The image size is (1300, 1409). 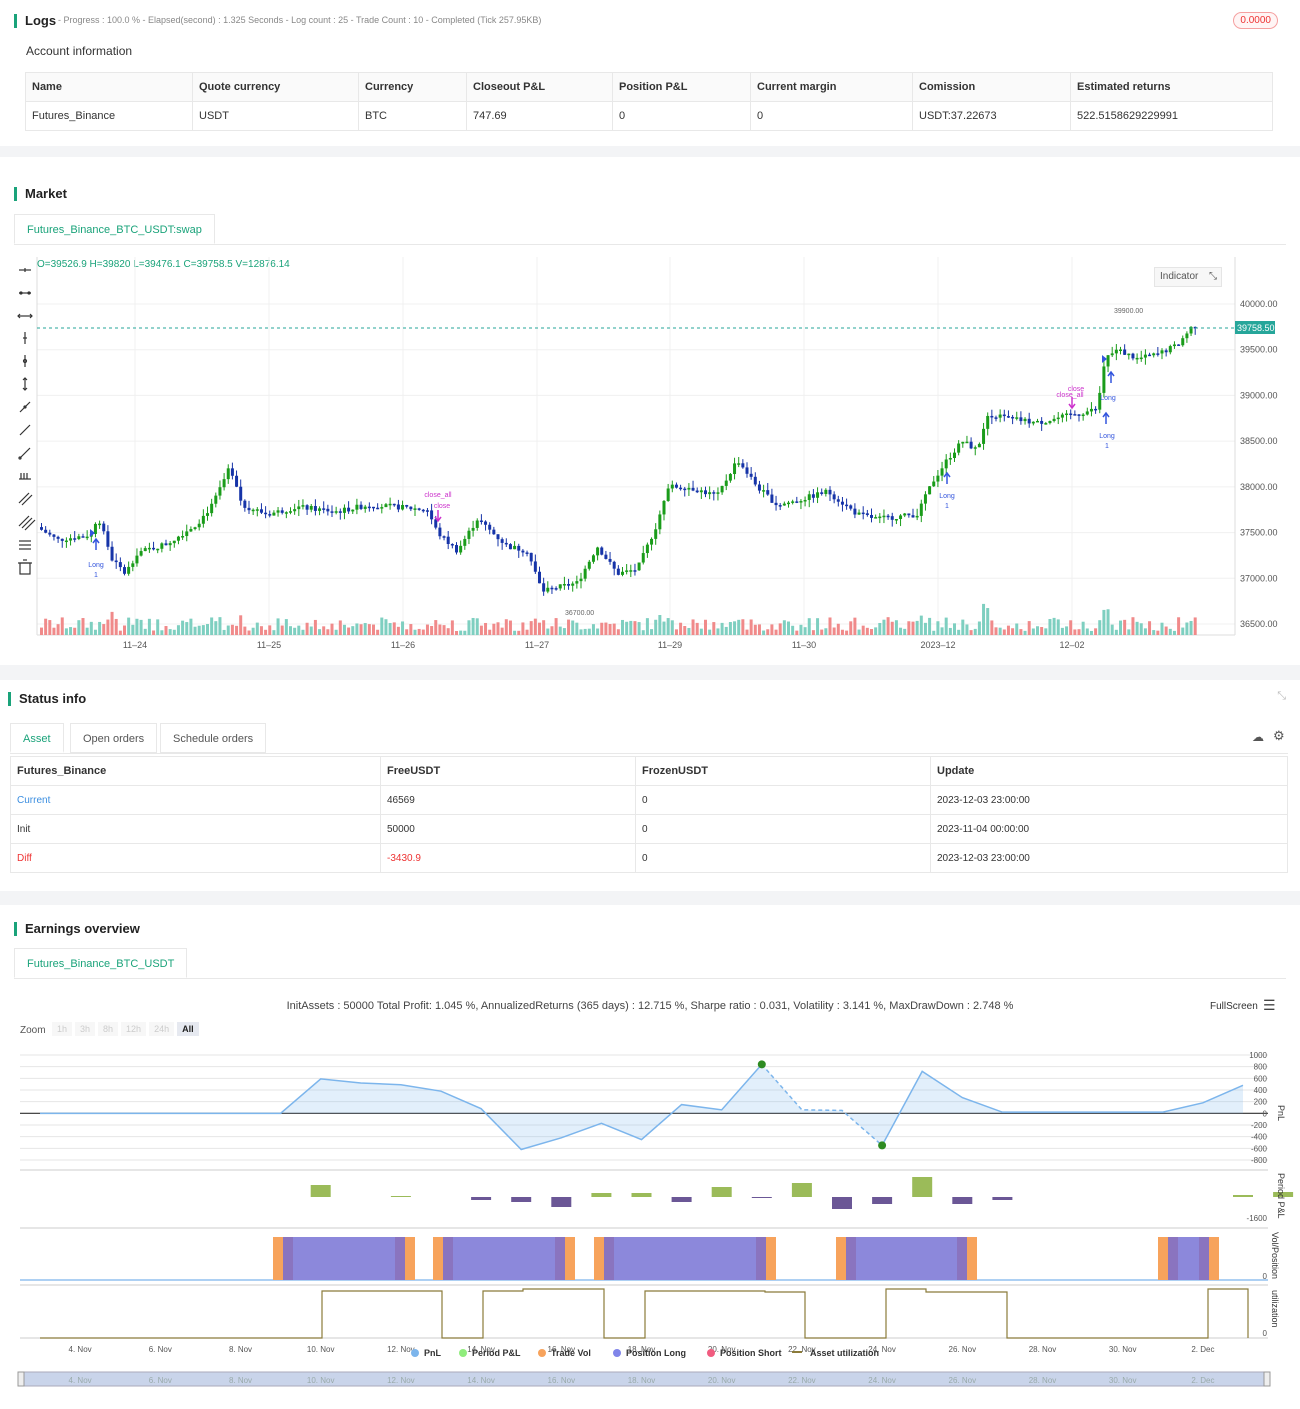 What do you see at coordinates (650, 244) in the screenshot?
I see `market-tab-line` at bounding box center [650, 244].